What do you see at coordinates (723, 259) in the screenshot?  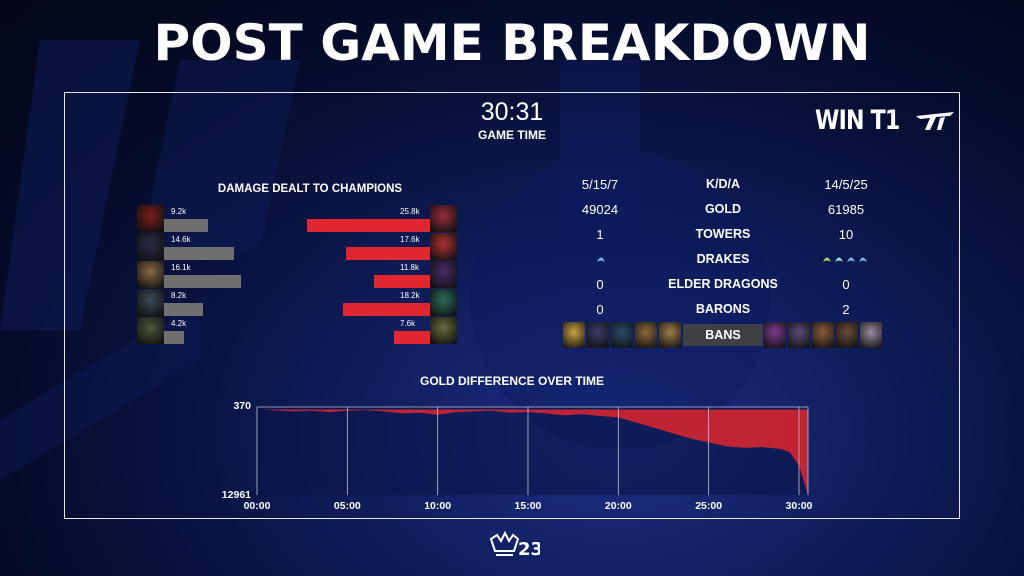 I see `stat-label: DRAKES` at bounding box center [723, 259].